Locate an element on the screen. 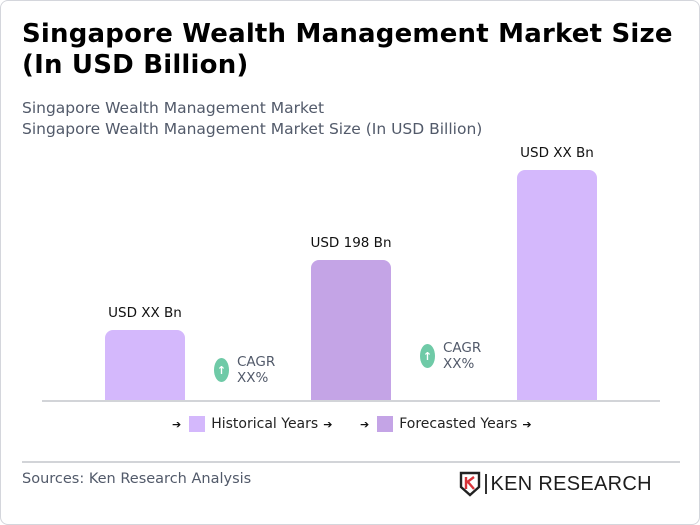  bar-value-label-forecast: USD XX Bn is located at coordinates (557, 153).